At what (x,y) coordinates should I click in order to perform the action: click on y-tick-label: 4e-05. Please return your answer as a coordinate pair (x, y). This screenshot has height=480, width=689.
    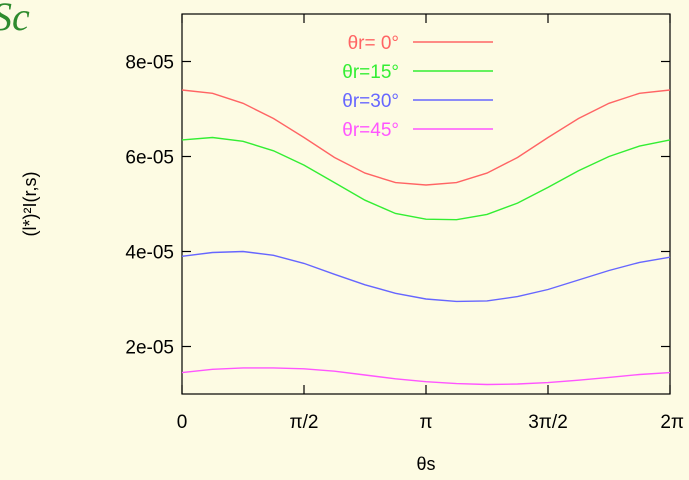
    Looking at the image, I should click on (149, 253).